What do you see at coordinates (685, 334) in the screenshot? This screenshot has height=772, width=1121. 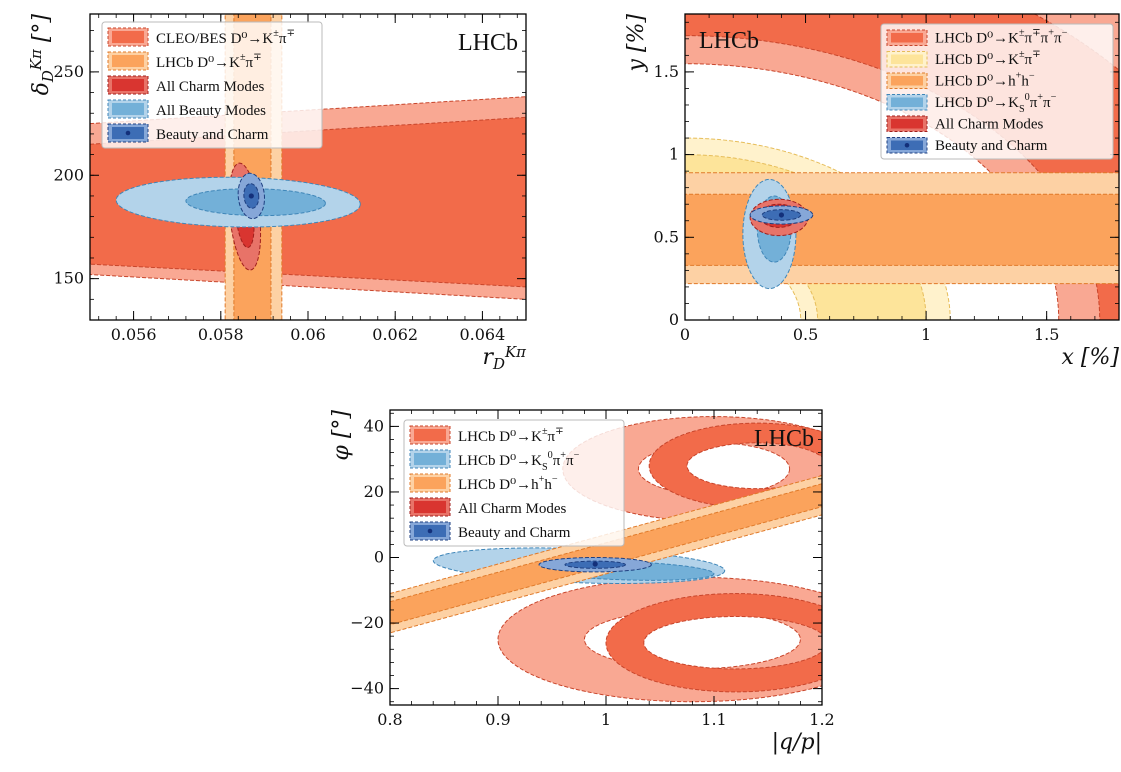 I see `x-tick-label: 0` at bounding box center [685, 334].